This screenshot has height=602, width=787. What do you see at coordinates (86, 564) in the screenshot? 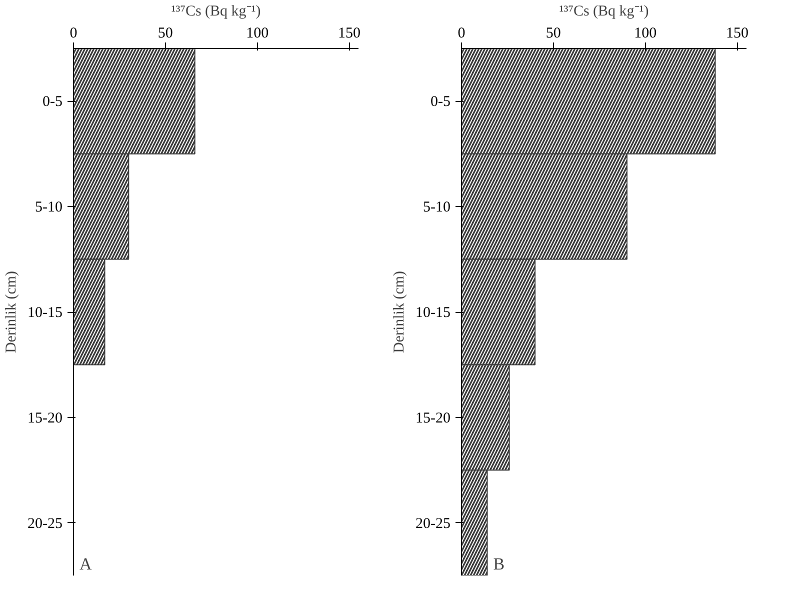
I see `annotation: A` at bounding box center [86, 564].